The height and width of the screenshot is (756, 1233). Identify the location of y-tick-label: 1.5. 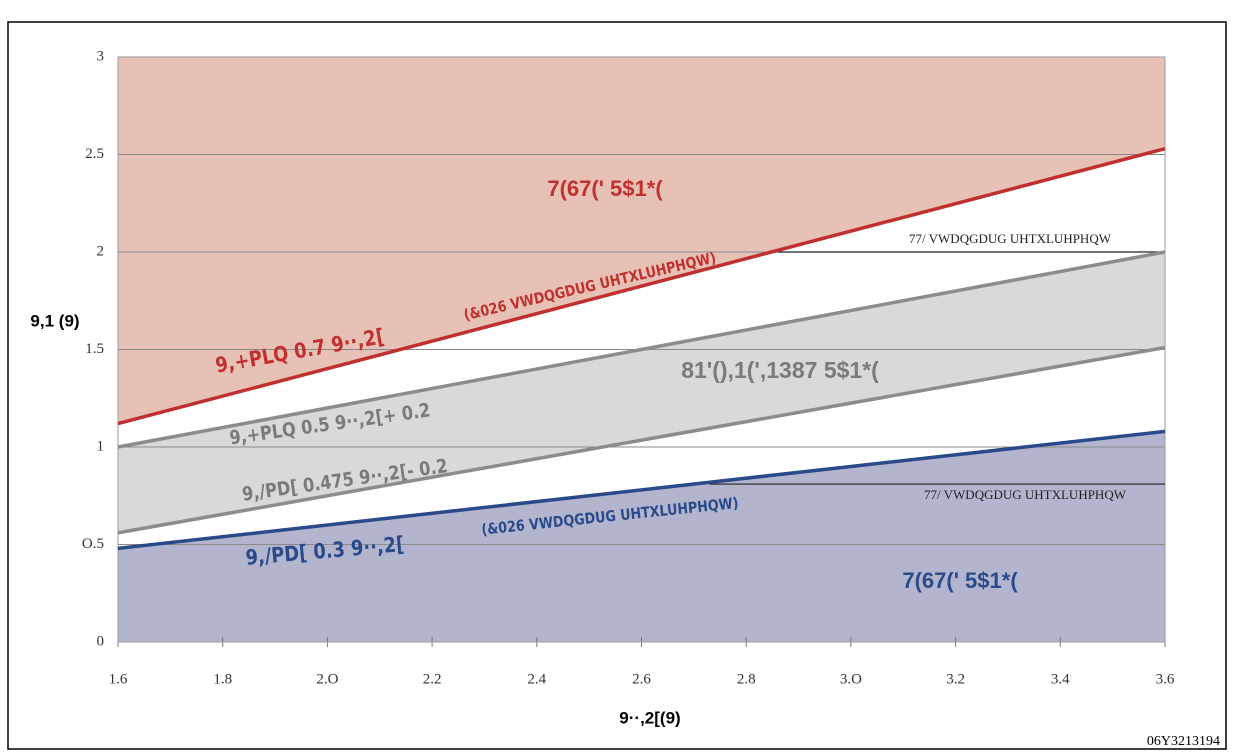
(94, 349).